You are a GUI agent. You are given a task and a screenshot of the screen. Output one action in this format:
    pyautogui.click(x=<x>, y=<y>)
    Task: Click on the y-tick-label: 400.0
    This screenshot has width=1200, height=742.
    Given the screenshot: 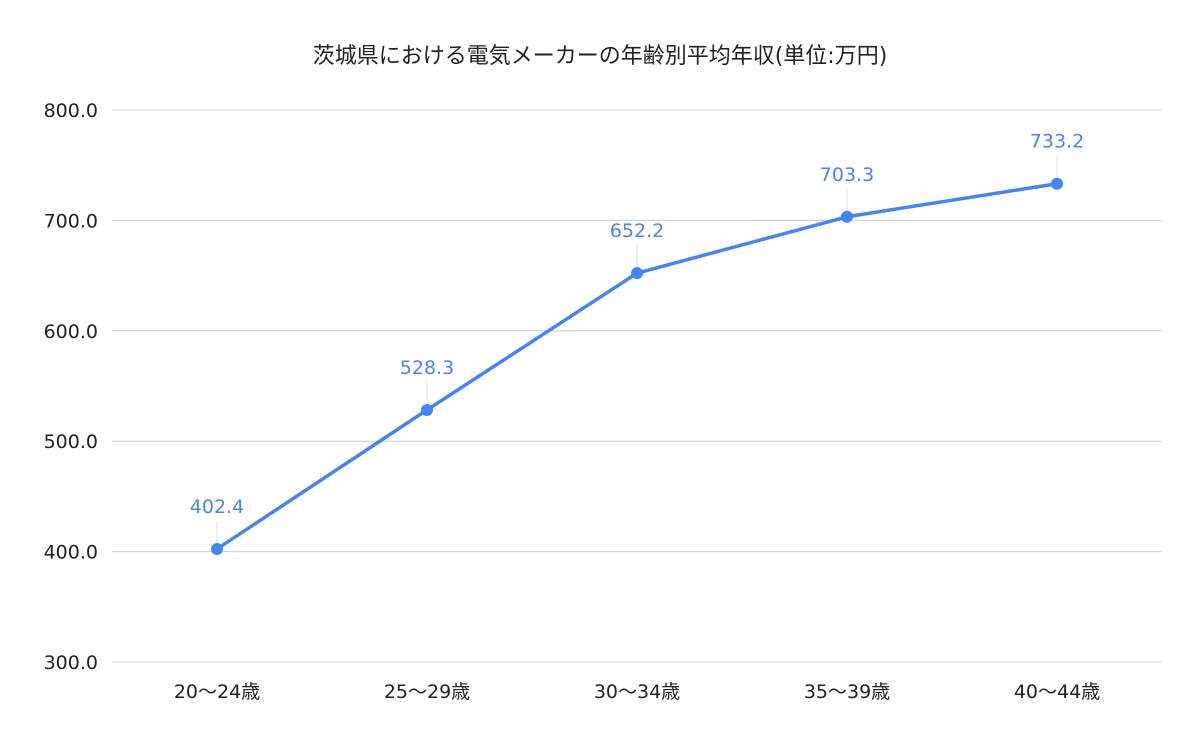 What is the action you would take?
    pyautogui.click(x=71, y=553)
    